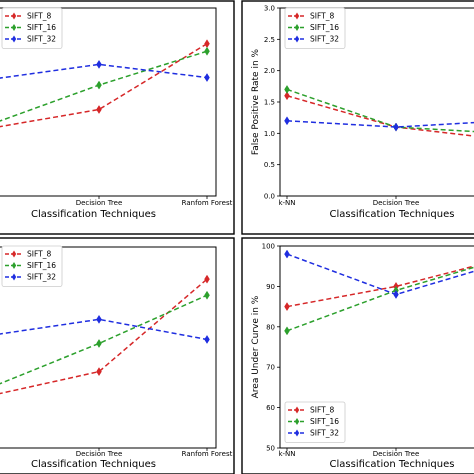 Image resolution: width=474 pixels, height=474 pixels. What do you see at coordinates (269, 197) in the screenshot?
I see `y-tick-label: 0.0` at bounding box center [269, 197].